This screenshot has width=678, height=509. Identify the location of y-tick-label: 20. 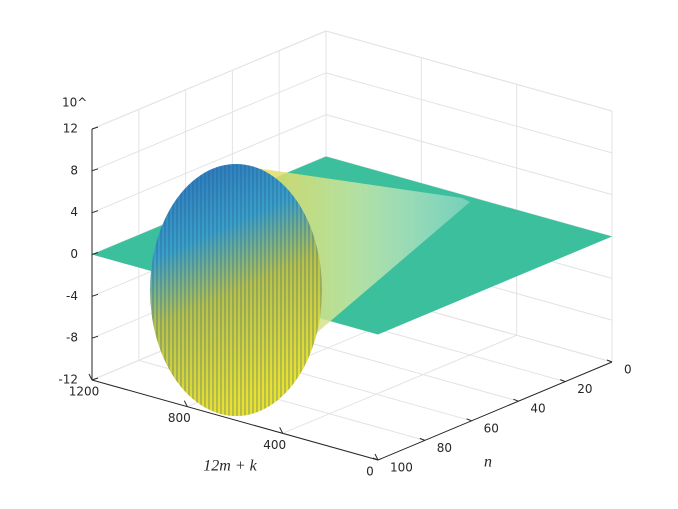
(584, 389).